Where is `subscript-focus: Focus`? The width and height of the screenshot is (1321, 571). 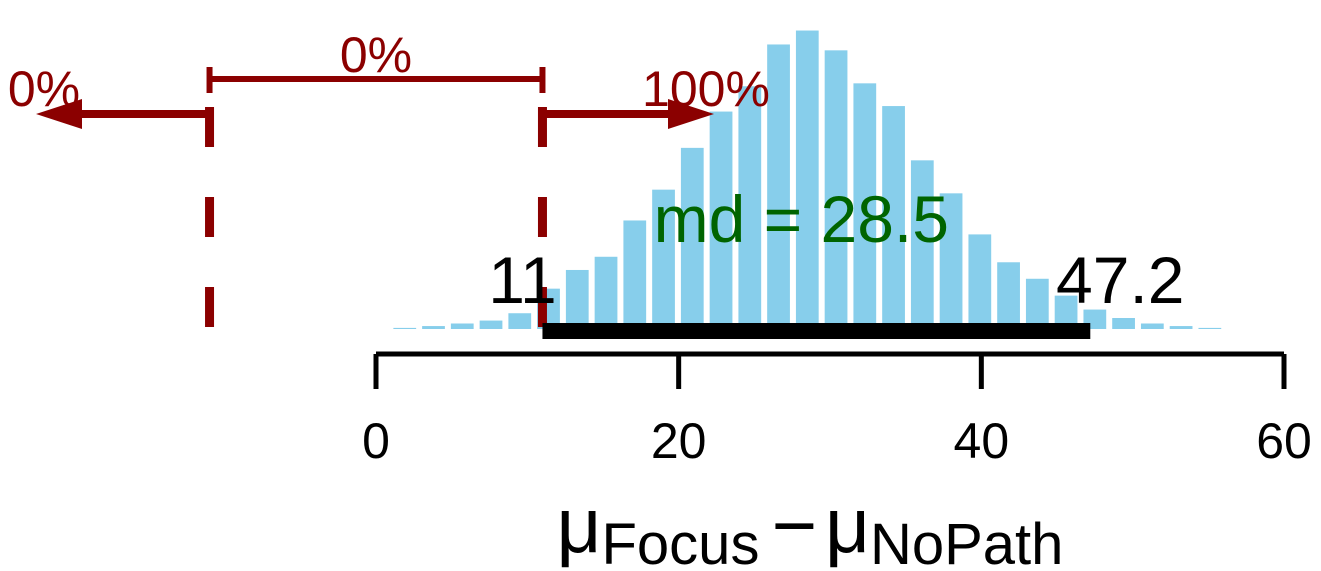 subscript-focus: Focus is located at coordinates (681, 541).